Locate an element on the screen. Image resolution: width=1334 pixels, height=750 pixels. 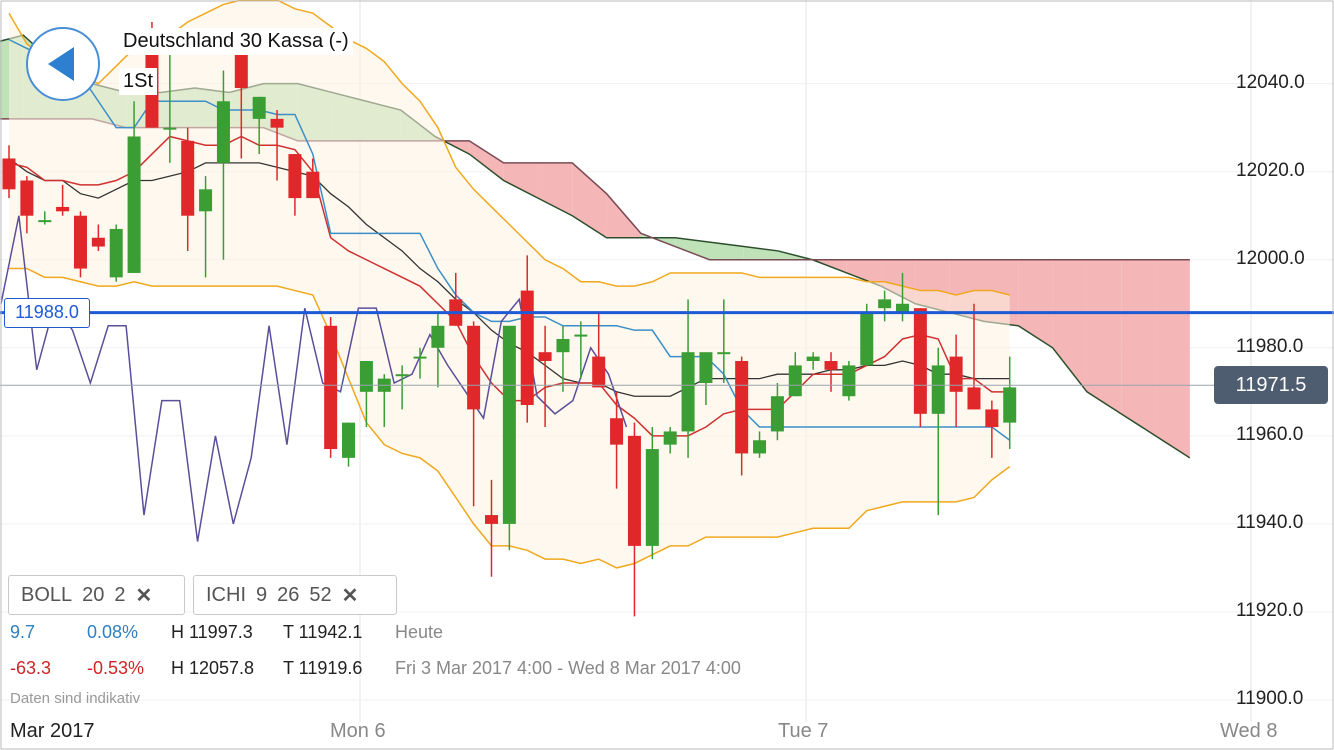
indicator-boll-name: BOLL is located at coordinates (47, 594).